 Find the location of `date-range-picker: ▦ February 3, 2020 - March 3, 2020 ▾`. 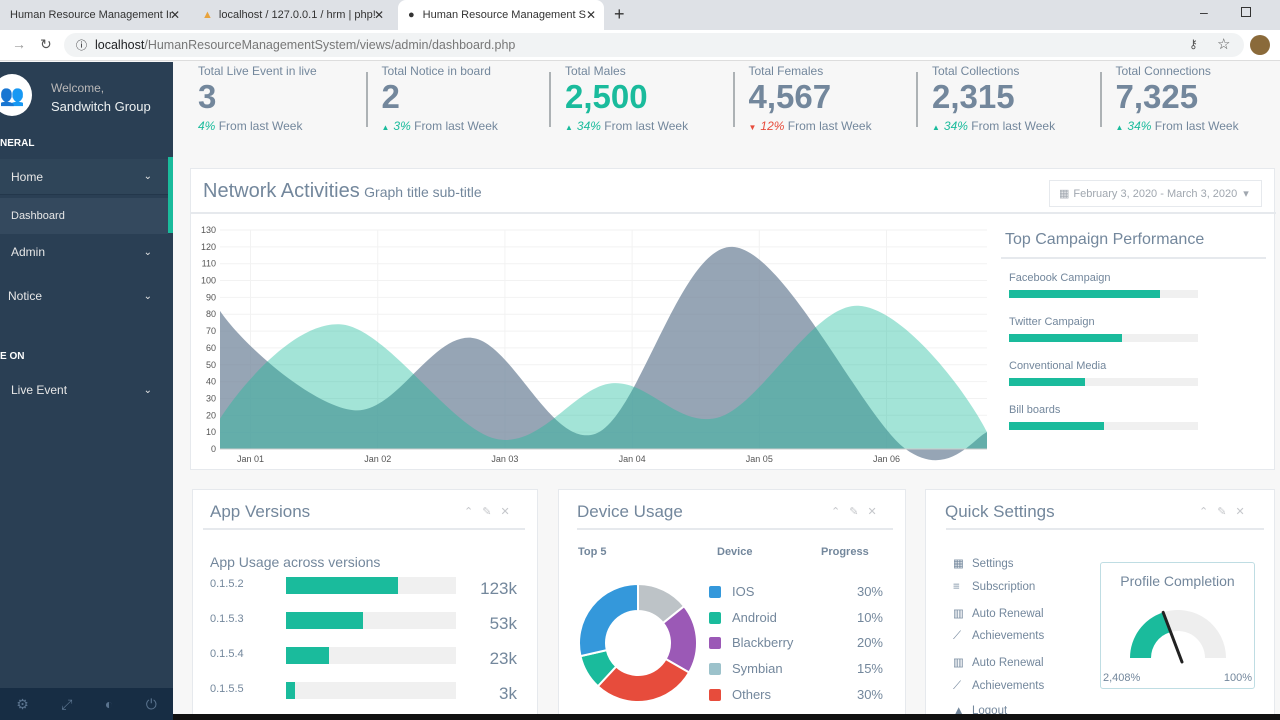

date-range-picker: ▦ February 3, 2020 - March 3, 2020 ▾ is located at coordinates (1155, 193).